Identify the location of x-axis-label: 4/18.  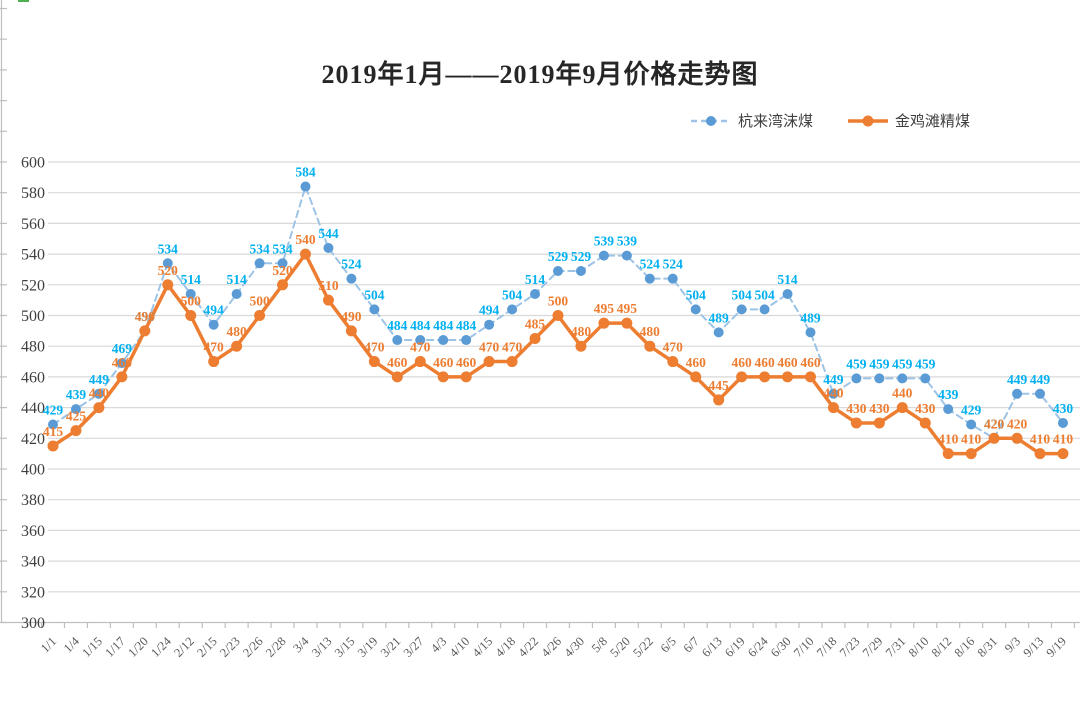
(506, 647).